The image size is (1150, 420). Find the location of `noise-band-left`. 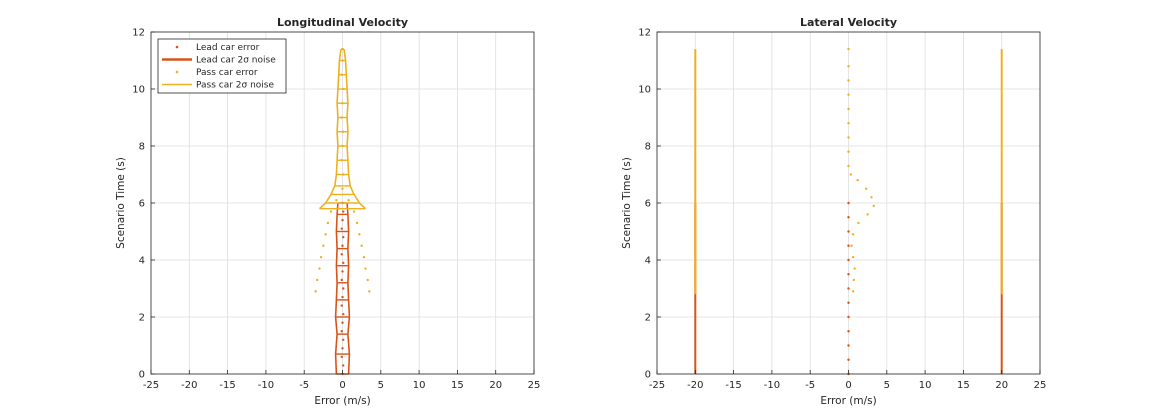

noise-band-left is located at coordinates (336, 288).